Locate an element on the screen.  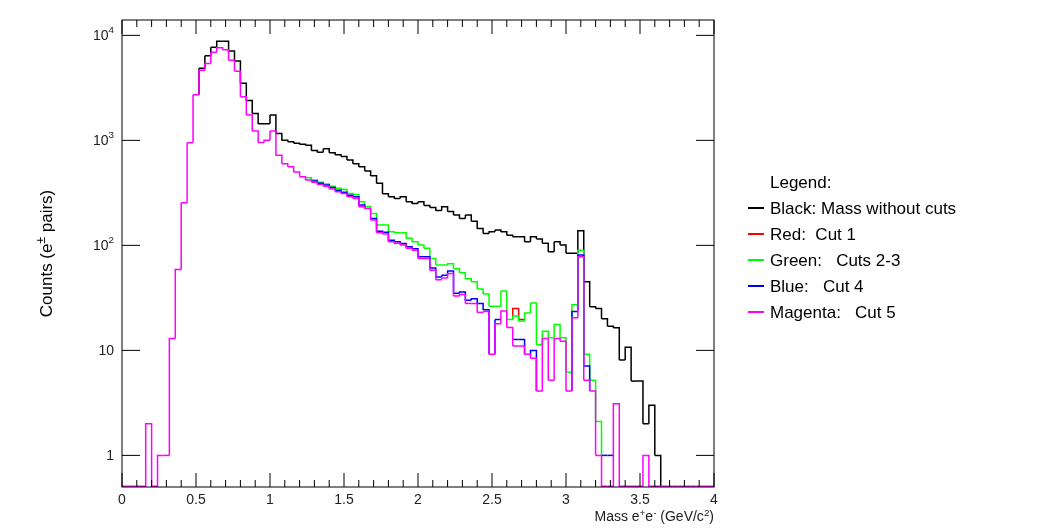
y-tick-label: 10$^{4}$ is located at coordinates (103, 34).